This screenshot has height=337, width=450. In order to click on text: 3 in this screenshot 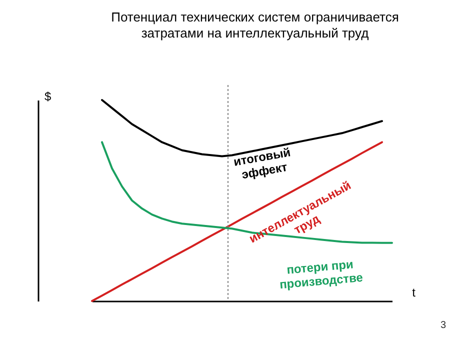, I will do `click(443, 325)`.